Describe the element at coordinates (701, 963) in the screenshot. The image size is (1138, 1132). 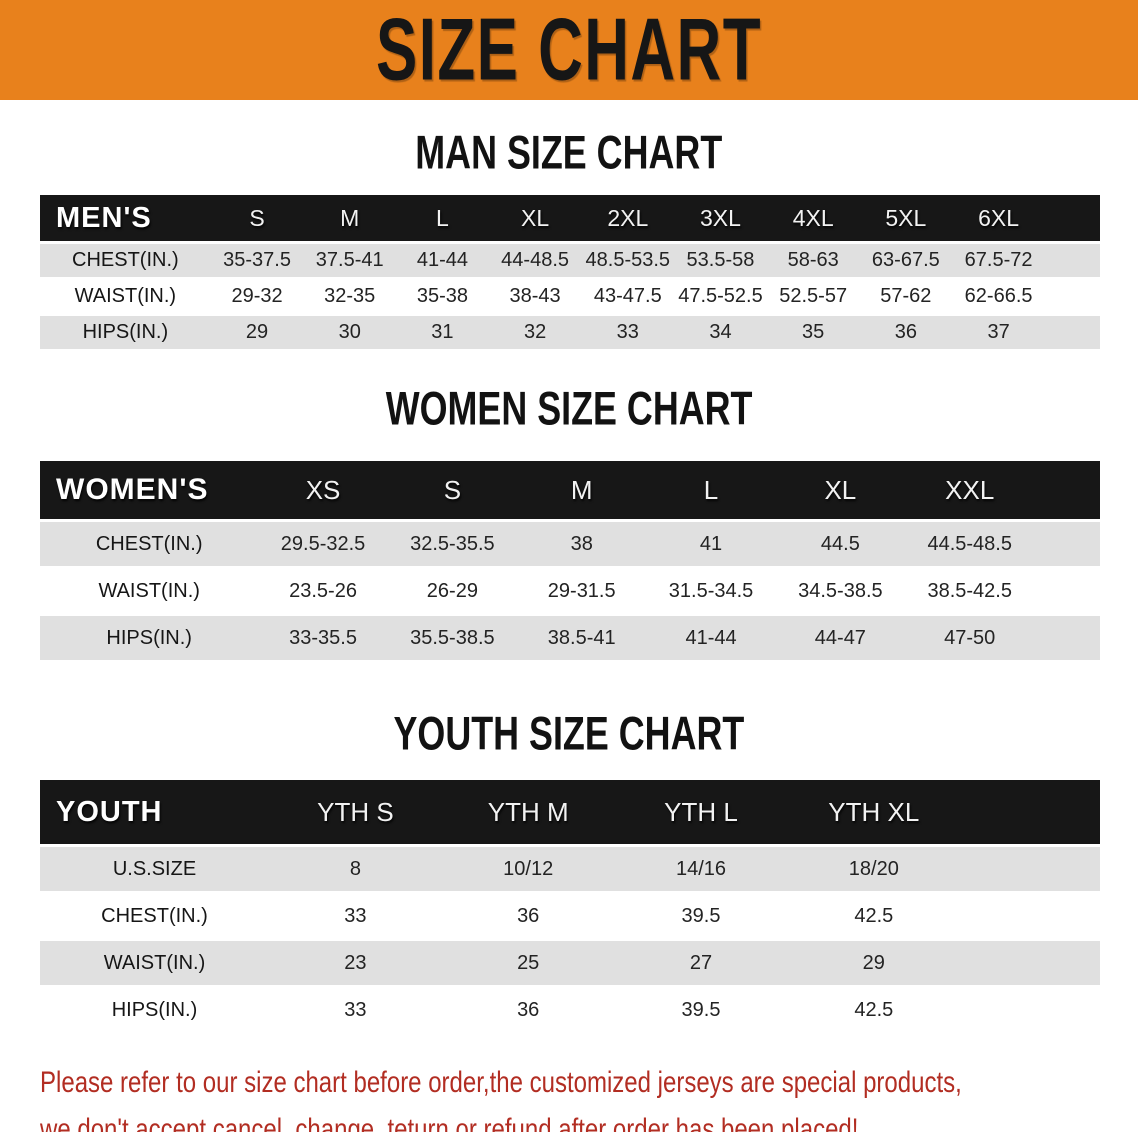
I see `table-cell: 27` at that location.